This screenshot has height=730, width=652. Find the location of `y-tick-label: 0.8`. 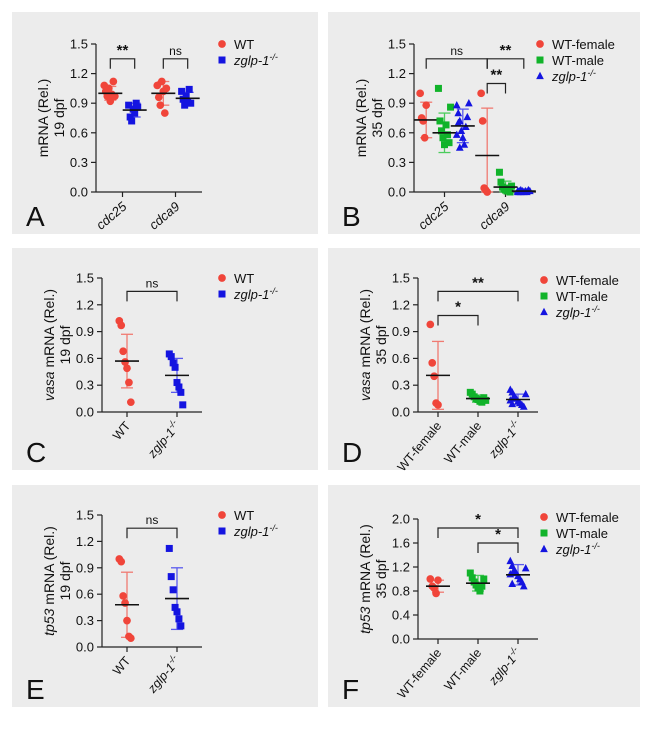

y-tick-label: 0.8 is located at coordinates (401, 591).